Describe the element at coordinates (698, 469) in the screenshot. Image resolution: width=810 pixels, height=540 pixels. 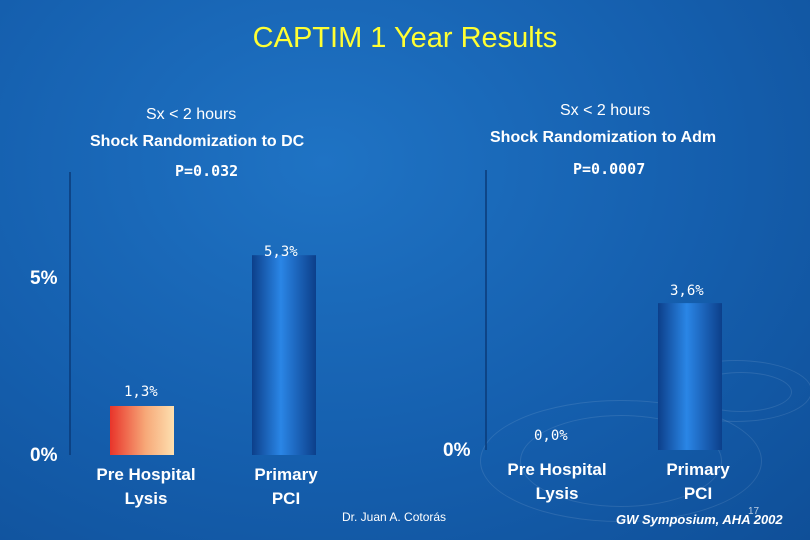
I see `right-category-primary-pci-line1: Primary` at that location.